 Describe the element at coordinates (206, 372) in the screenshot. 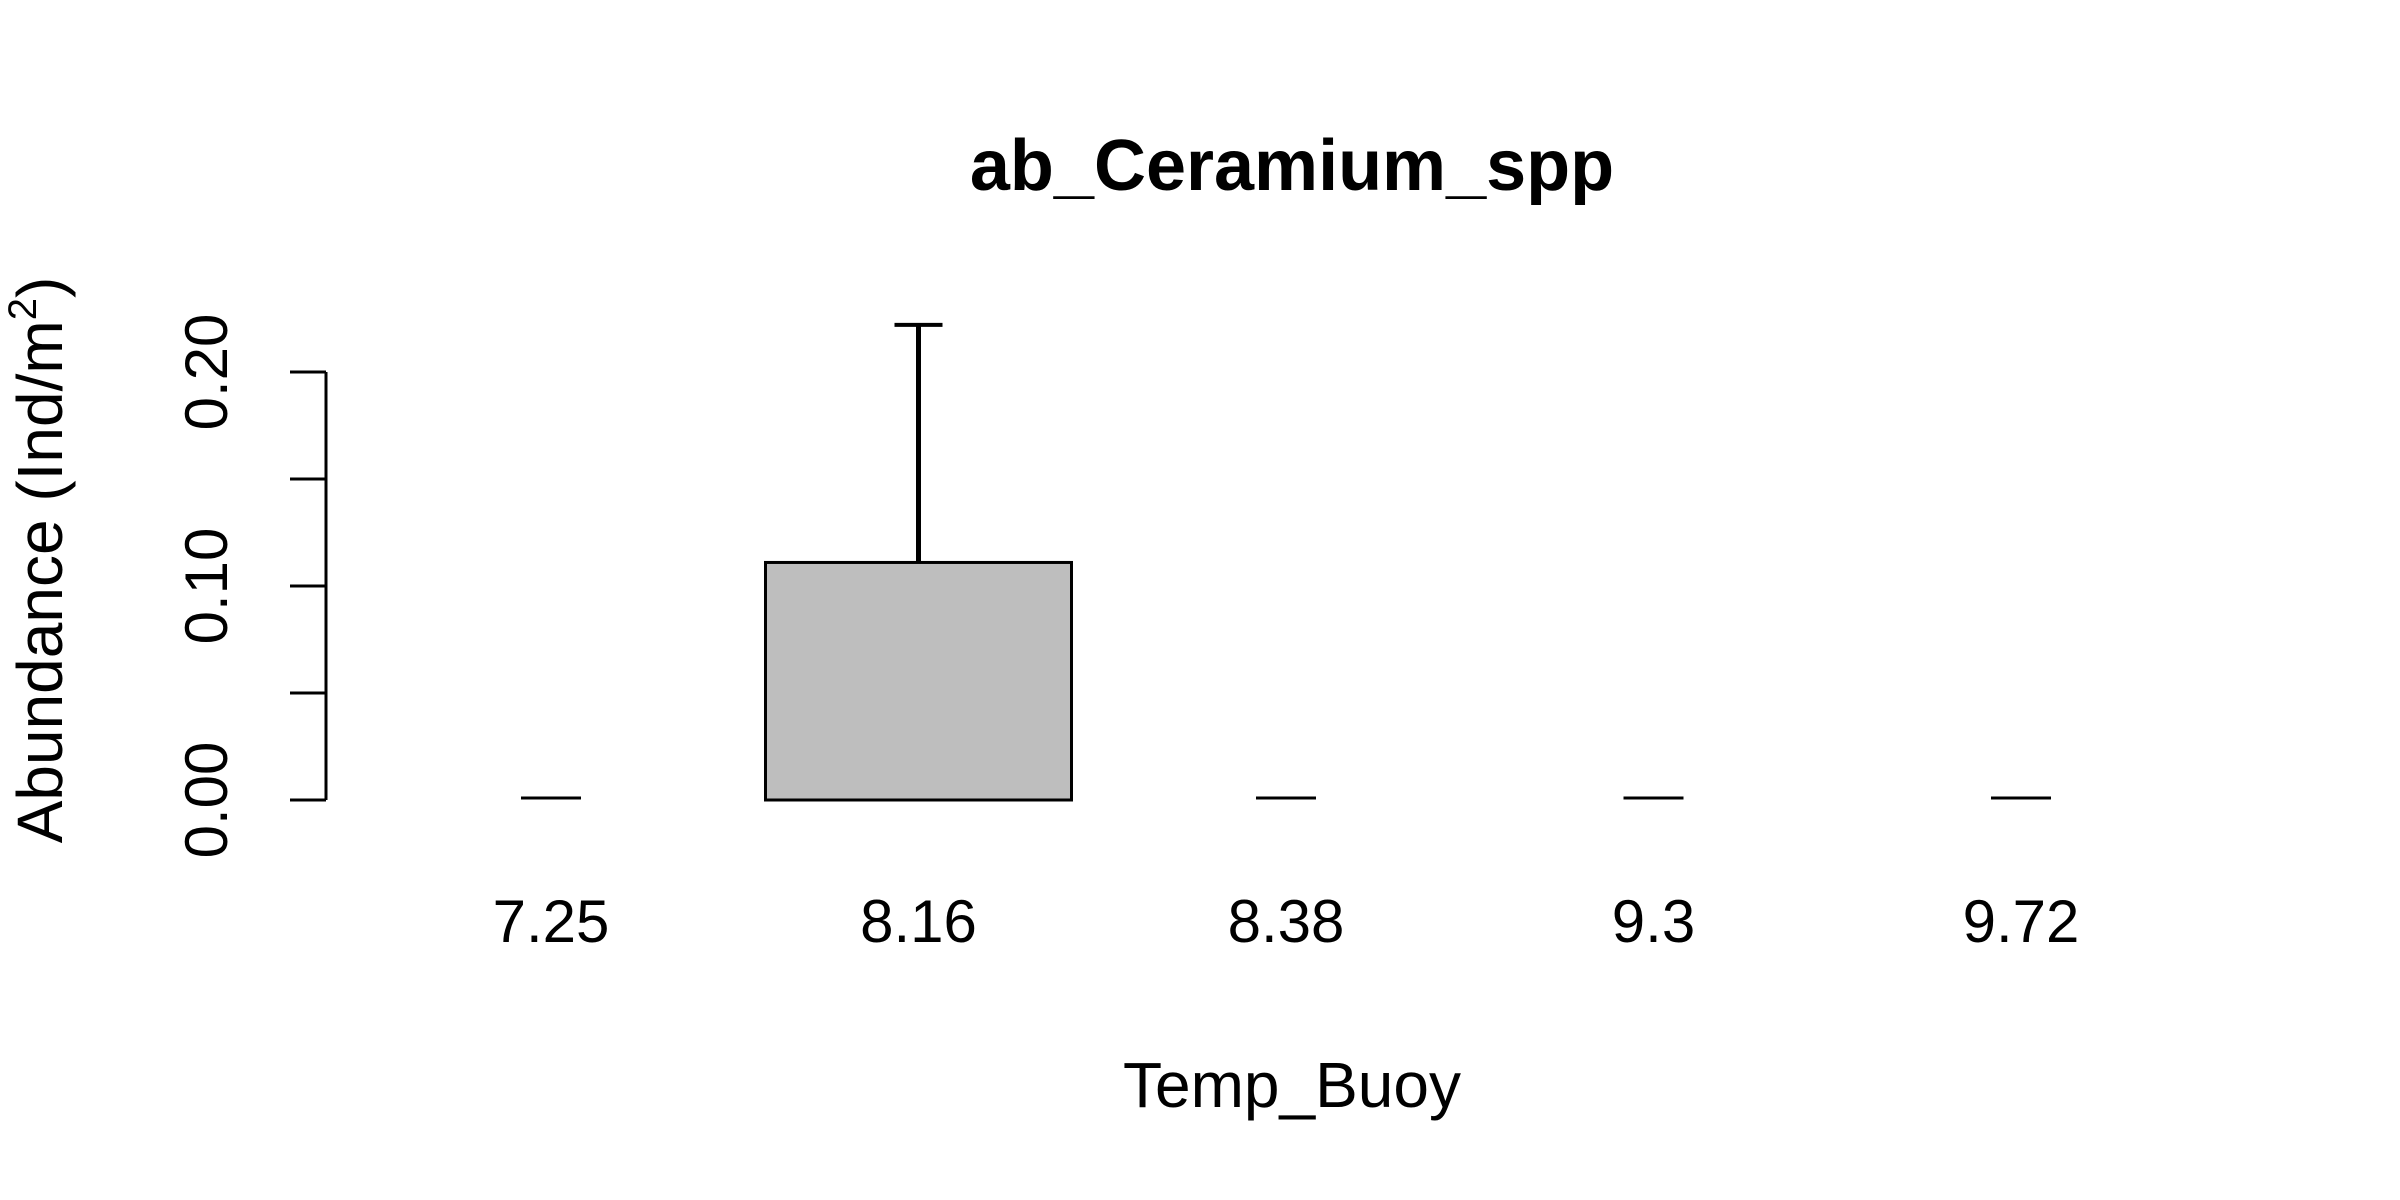

I see `y-tick-label: 0.20` at that location.